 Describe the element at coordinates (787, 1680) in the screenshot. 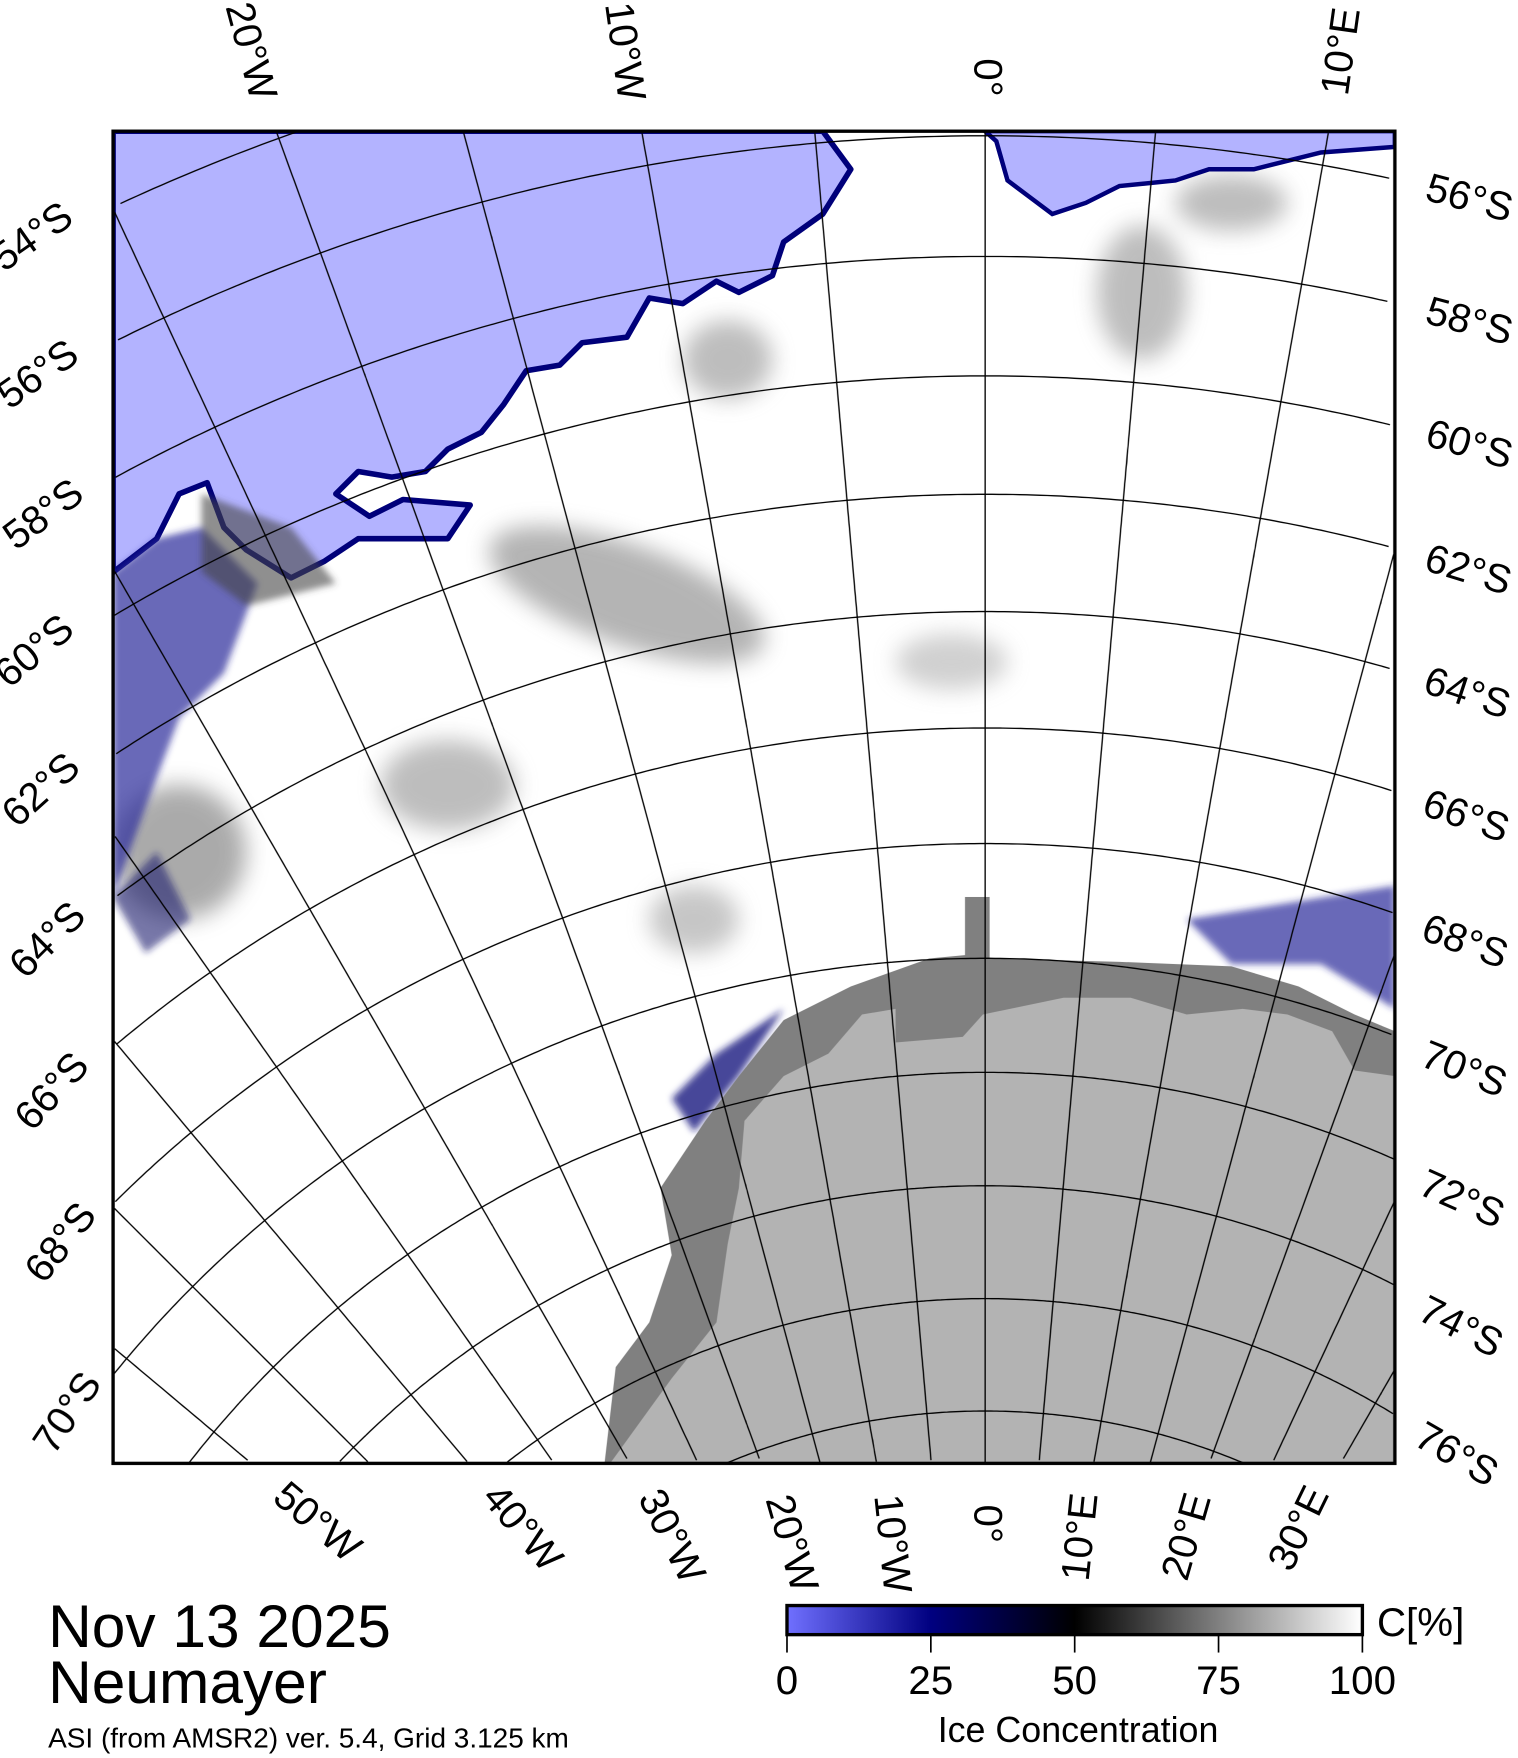

I see `colorbar-tick-label: 0` at that location.